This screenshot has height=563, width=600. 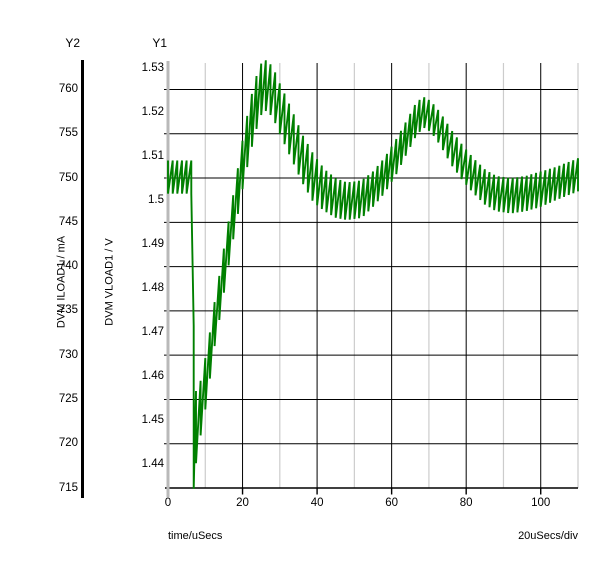 What do you see at coordinates (68, 354) in the screenshot?
I see `y2-tick-label: 730` at bounding box center [68, 354].